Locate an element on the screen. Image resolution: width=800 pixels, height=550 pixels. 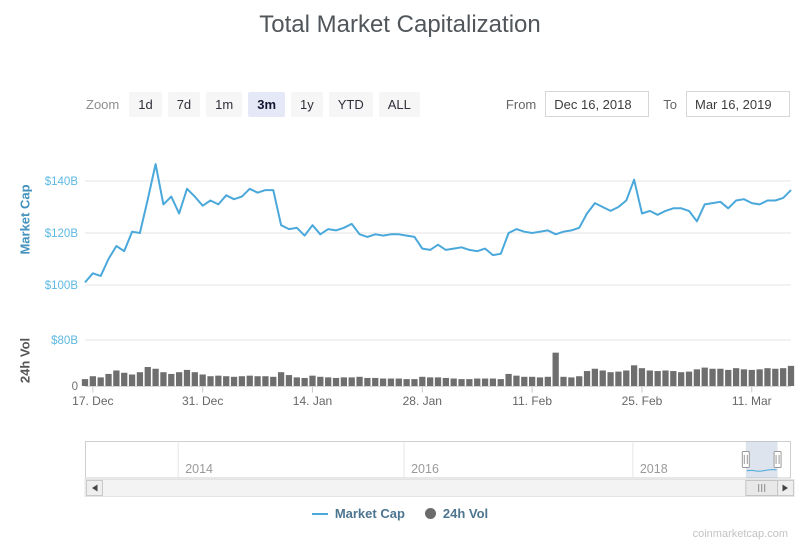
zoom-button-all: ALL is located at coordinates (399, 104).